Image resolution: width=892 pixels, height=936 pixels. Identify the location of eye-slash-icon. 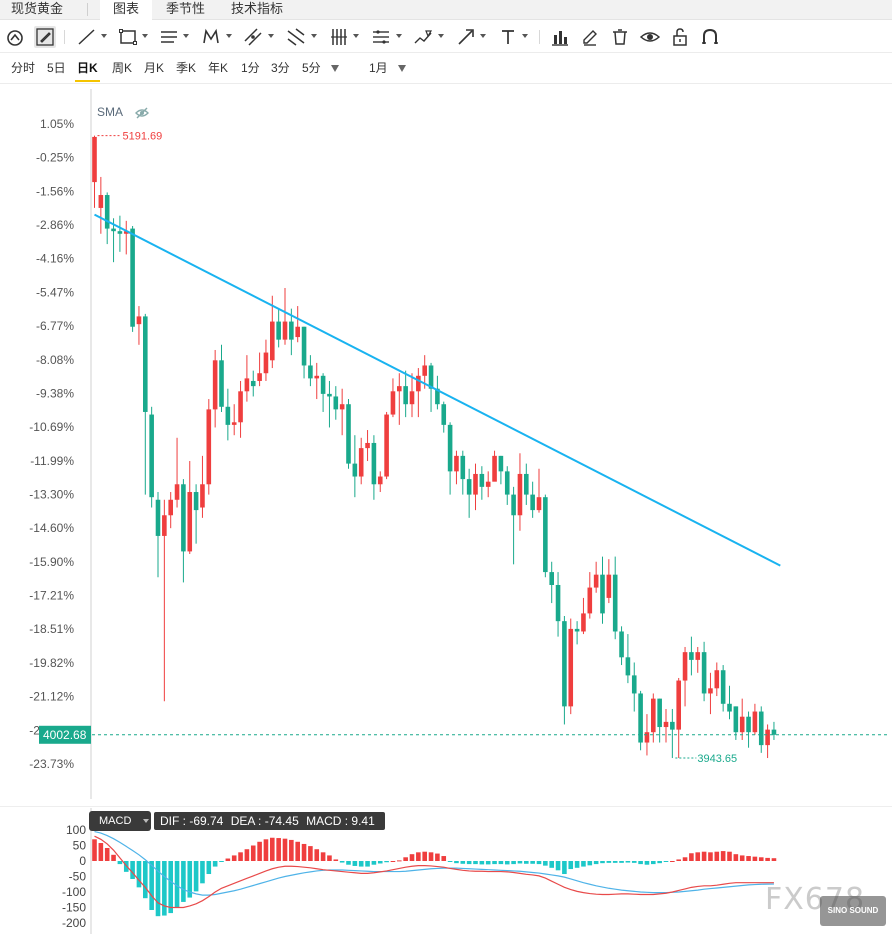
(142, 113).